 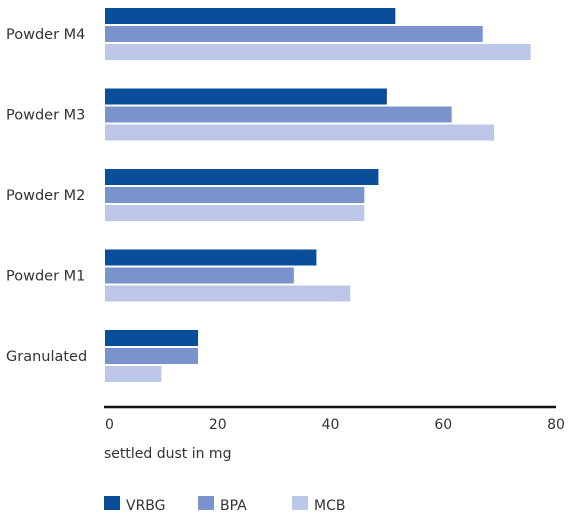 I want to click on x-axis-ticks: 0 20 40 60 80, so click(x=335, y=425).